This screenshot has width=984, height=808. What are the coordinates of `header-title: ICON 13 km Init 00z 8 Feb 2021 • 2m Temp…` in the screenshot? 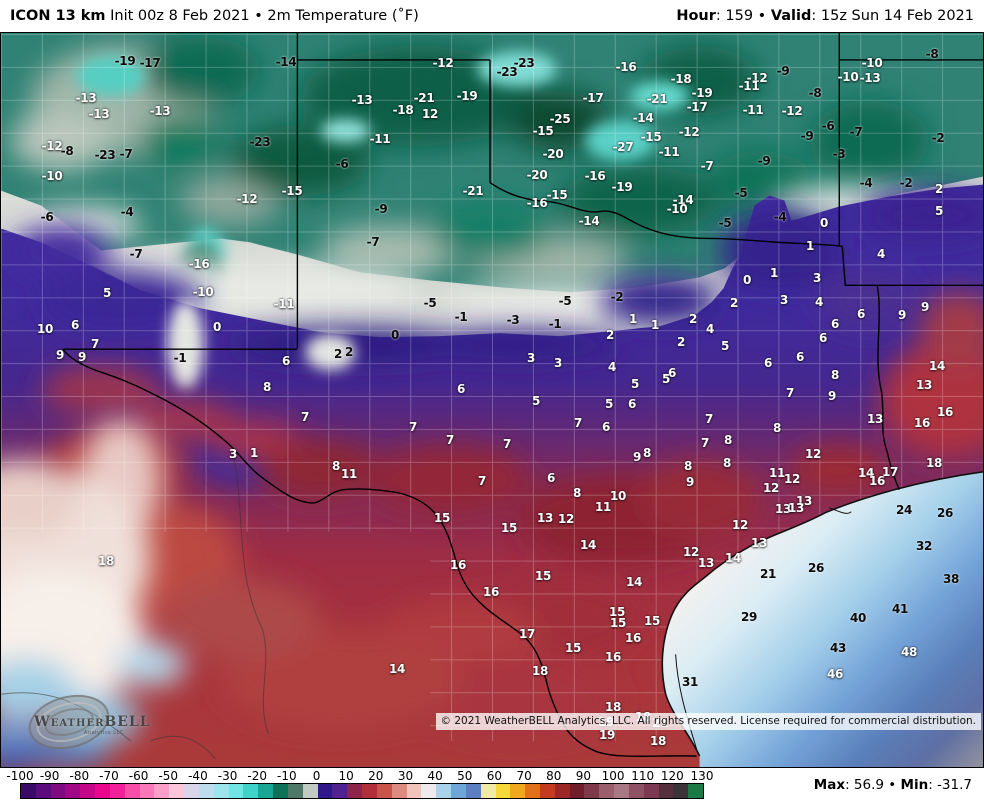 It's located at (214, 16).